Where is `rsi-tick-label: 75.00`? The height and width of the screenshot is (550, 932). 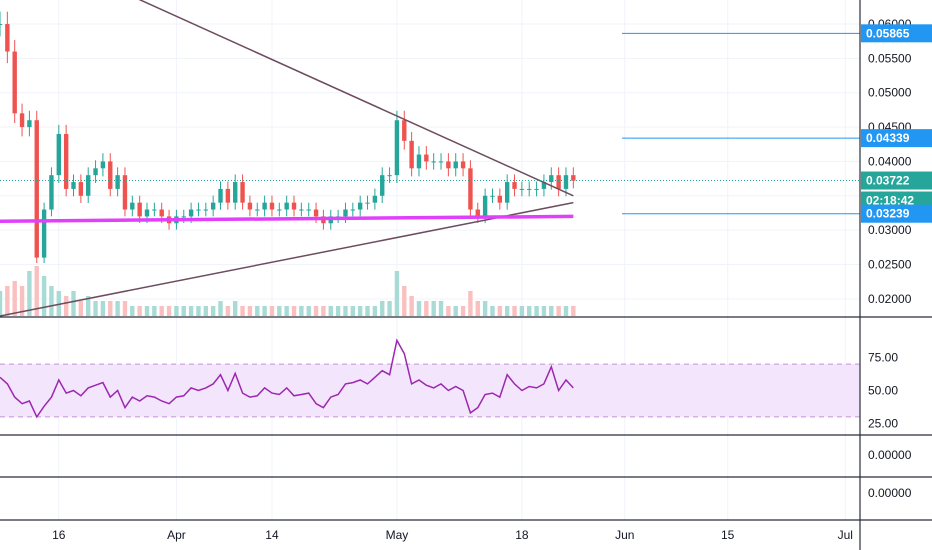
rsi-tick-label: 75.00 is located at coordinates (883, 358).